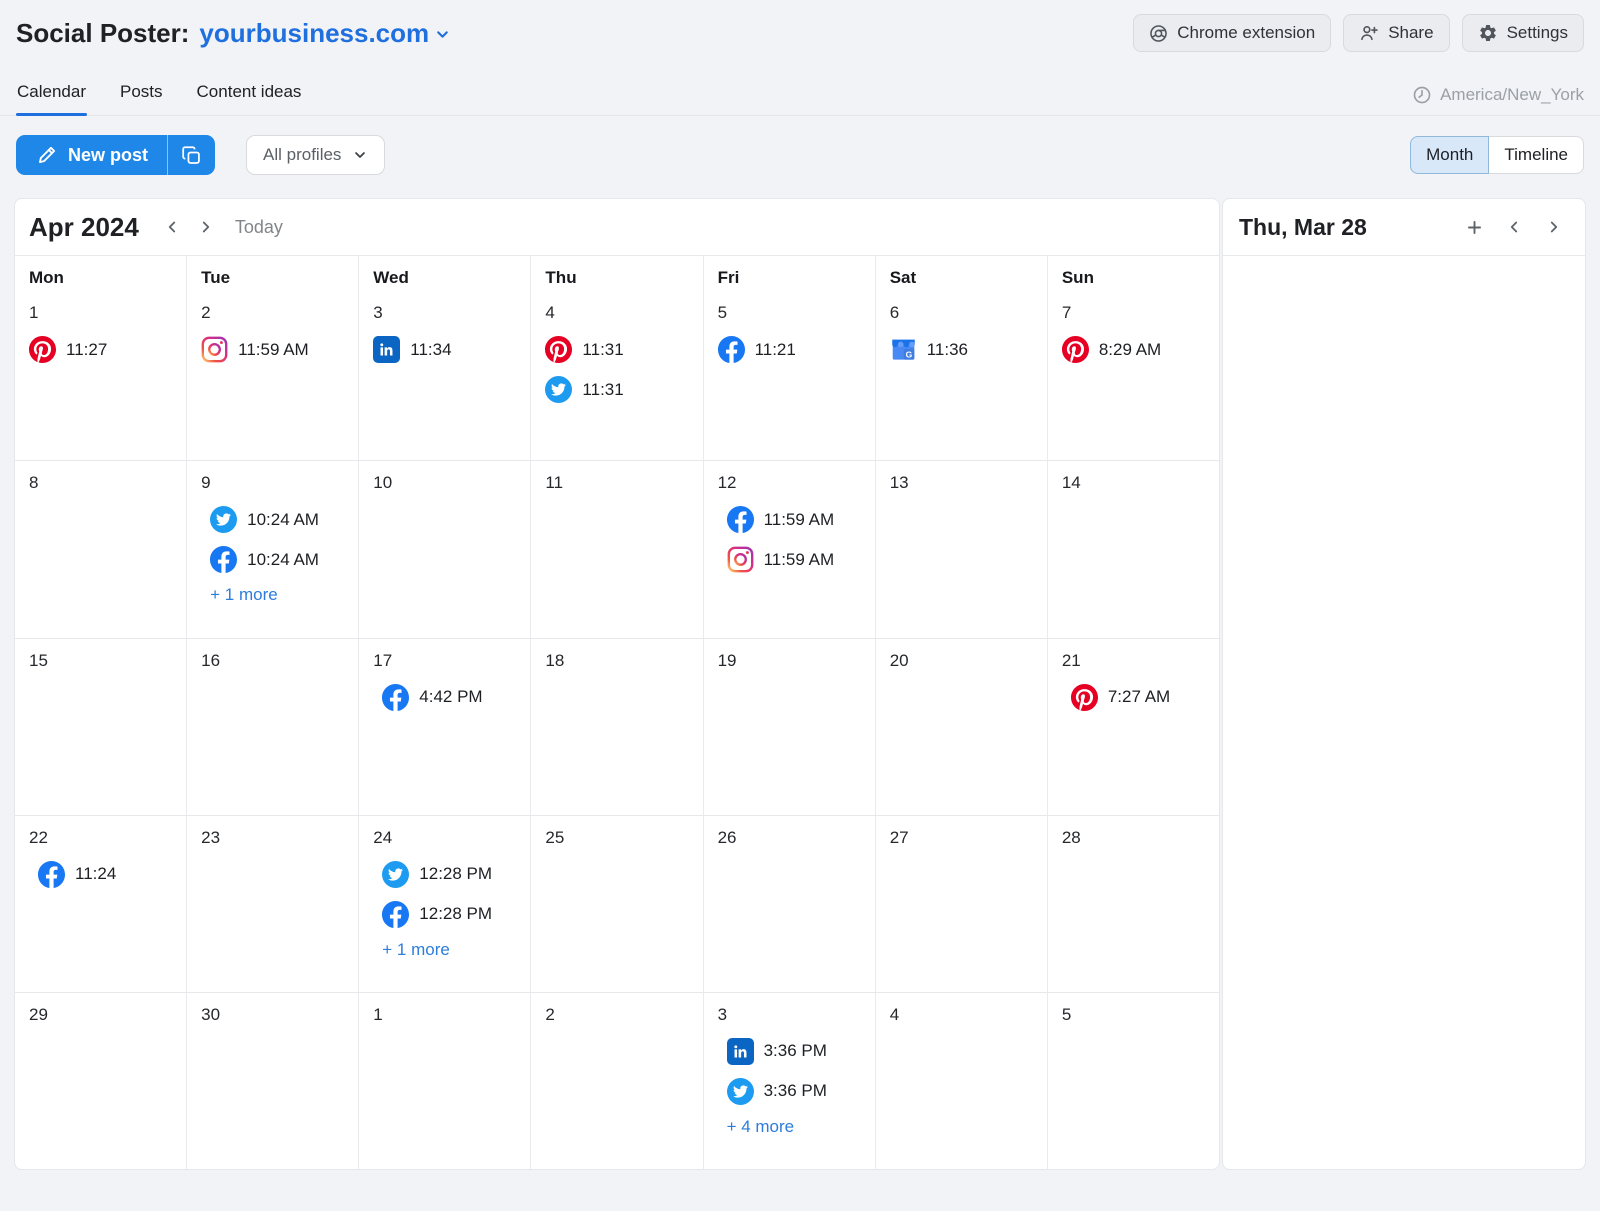  I want to click on date-number: 20, so click(899, 660).